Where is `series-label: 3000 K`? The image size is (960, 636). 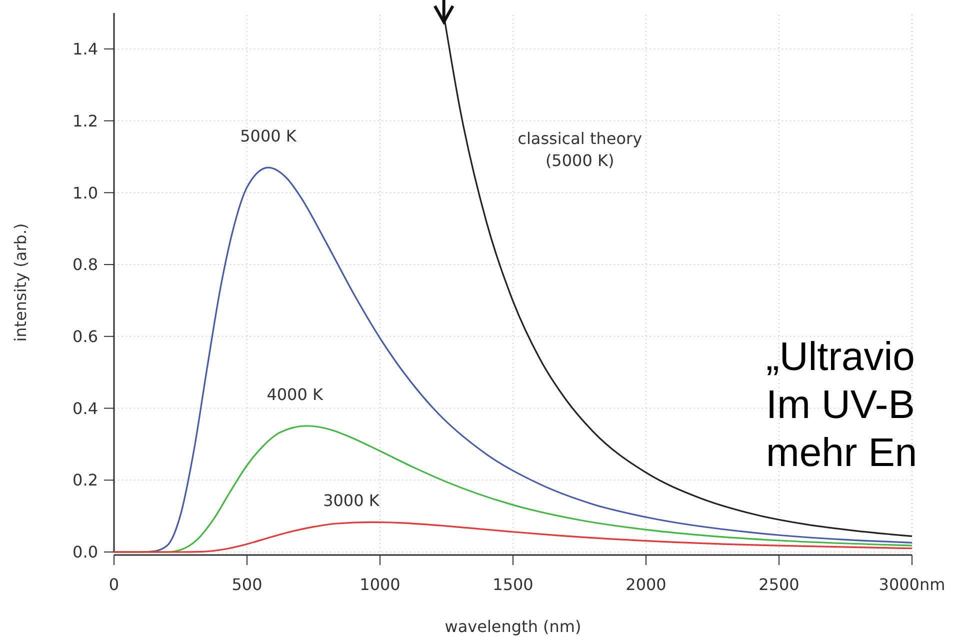 series-label: 3000 K is located at coordinates (351, 500).